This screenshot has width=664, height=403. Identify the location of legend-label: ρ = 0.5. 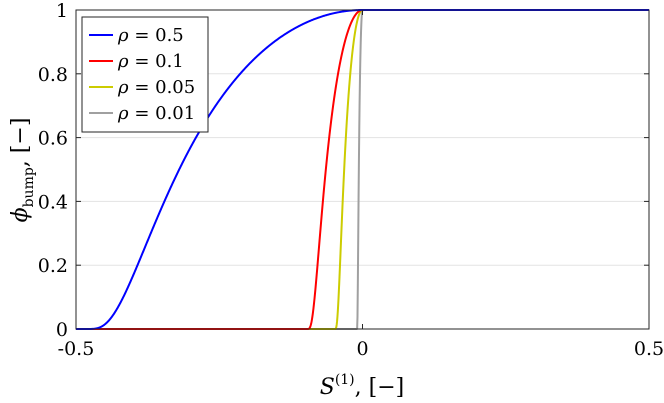
(150, 35).